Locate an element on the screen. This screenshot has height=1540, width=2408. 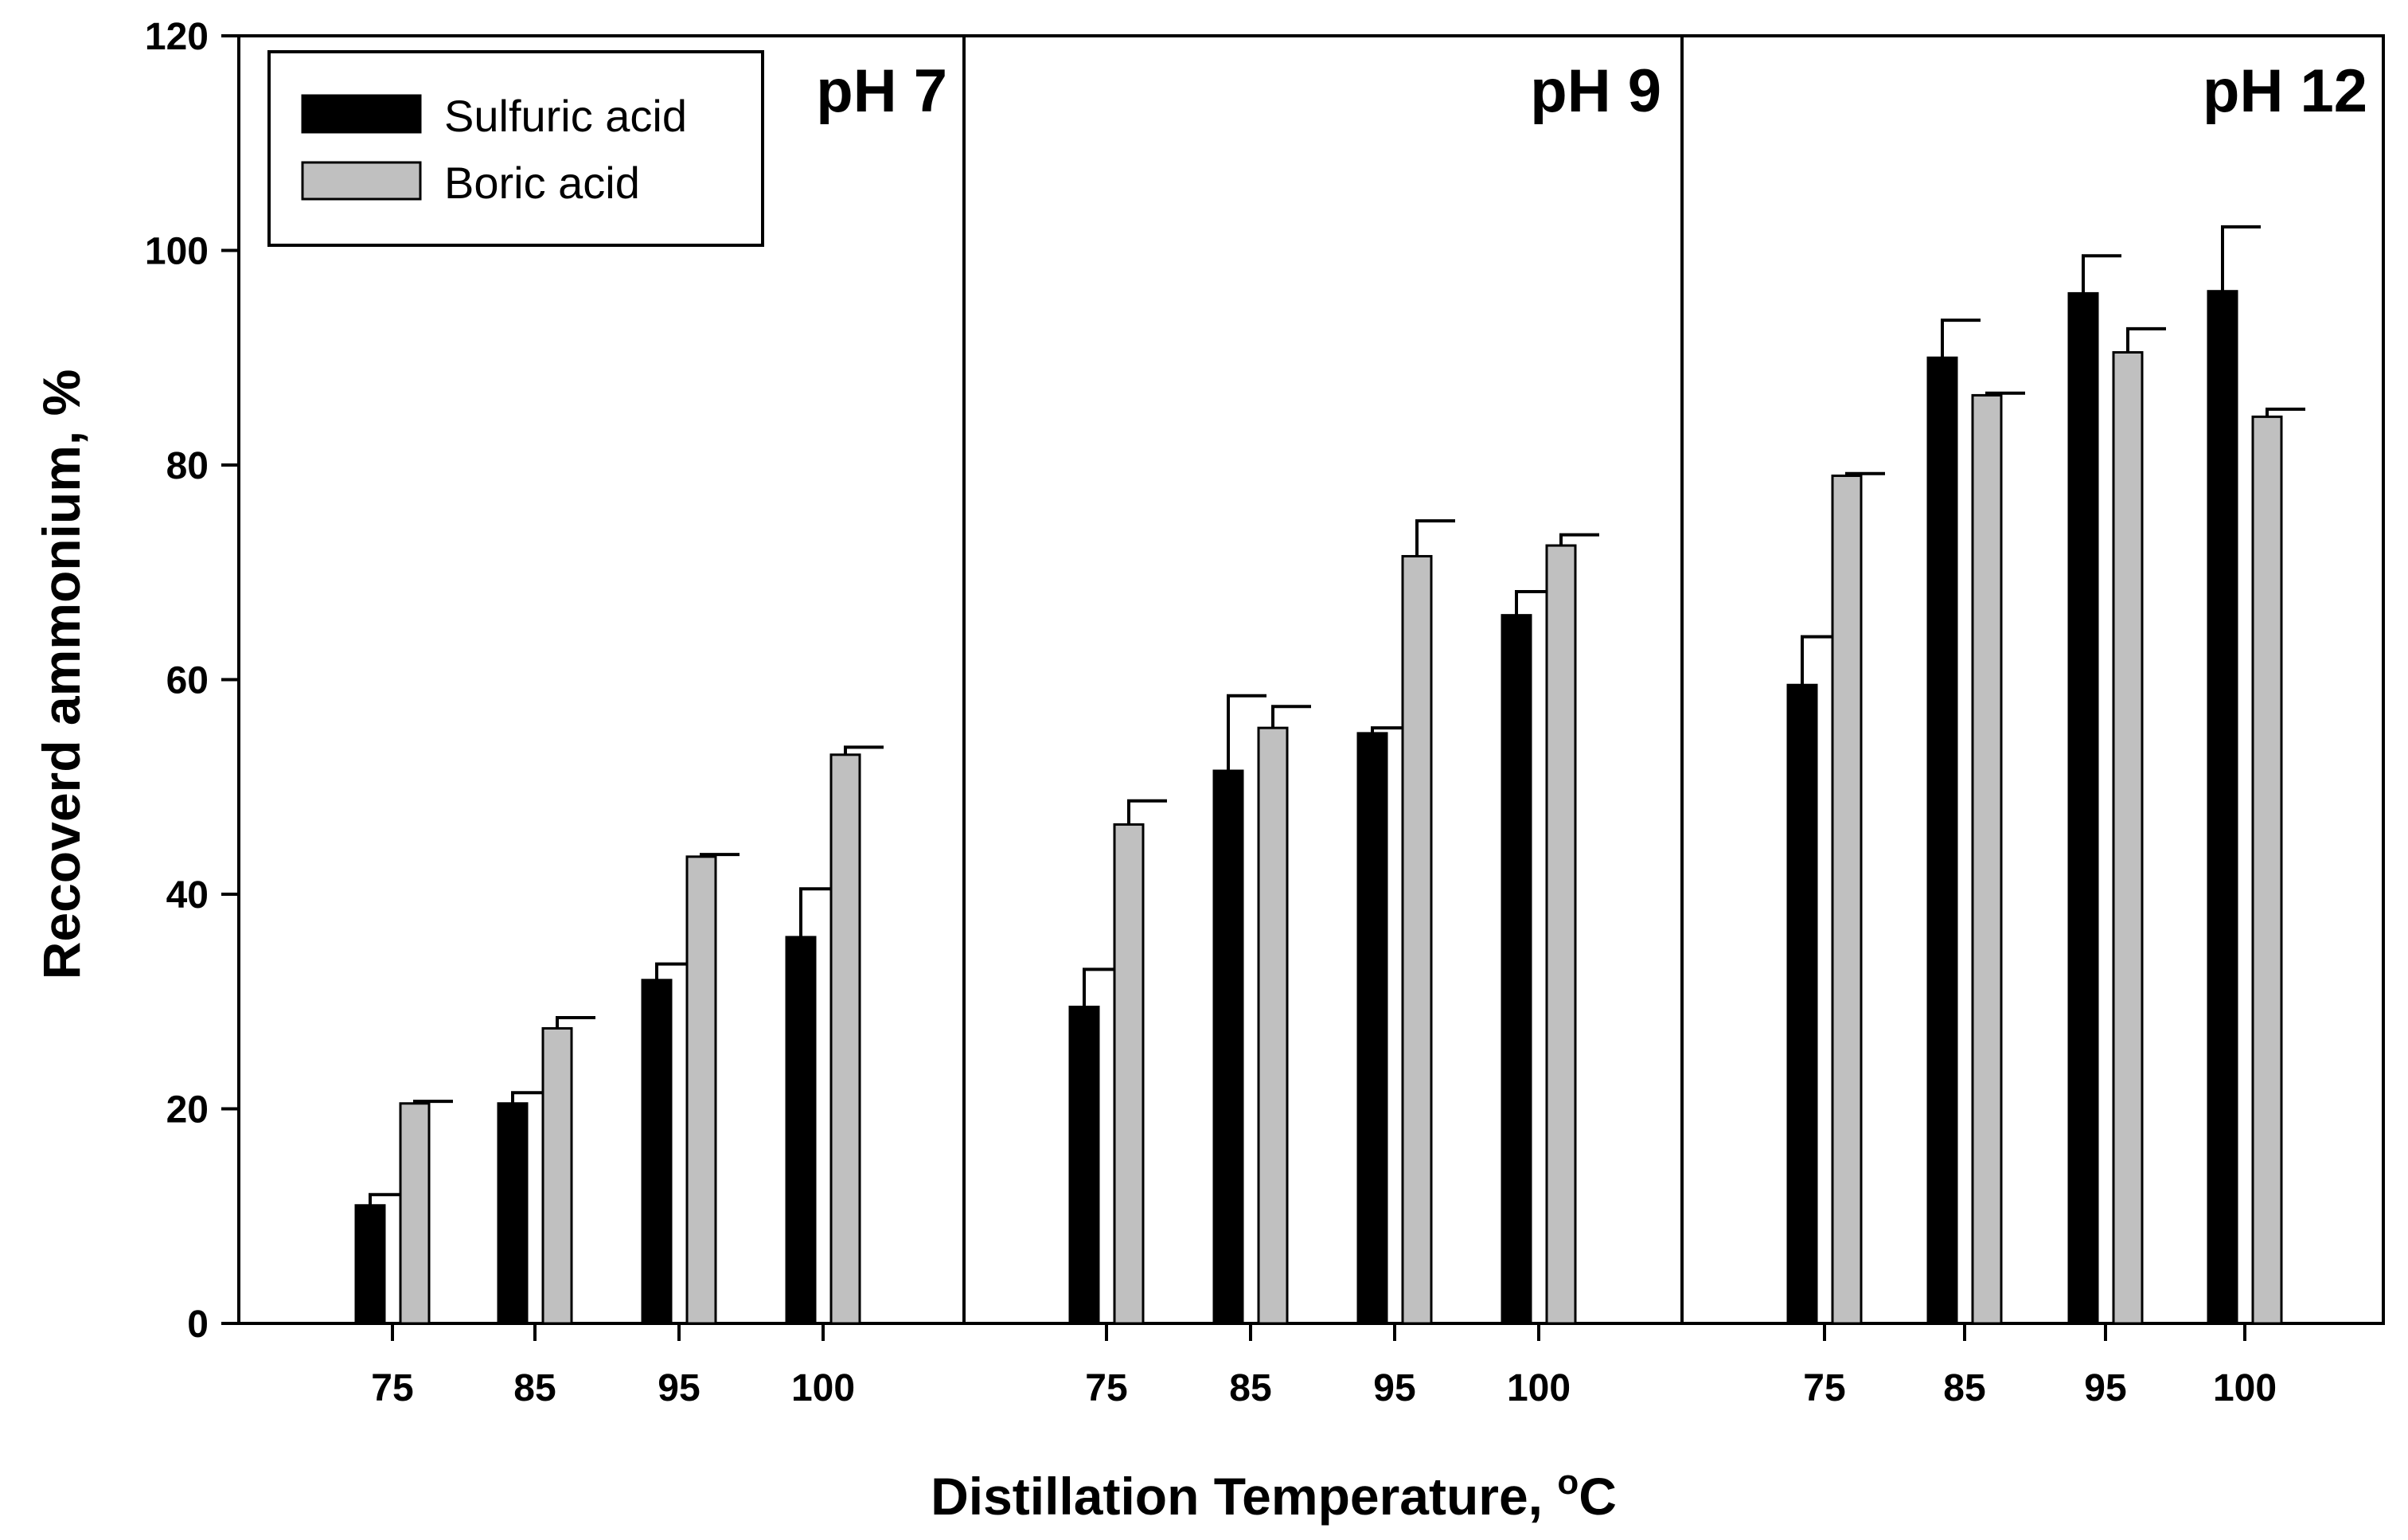
x-tick-label-p0-95: 95 is located at coordinates (679, 1388).